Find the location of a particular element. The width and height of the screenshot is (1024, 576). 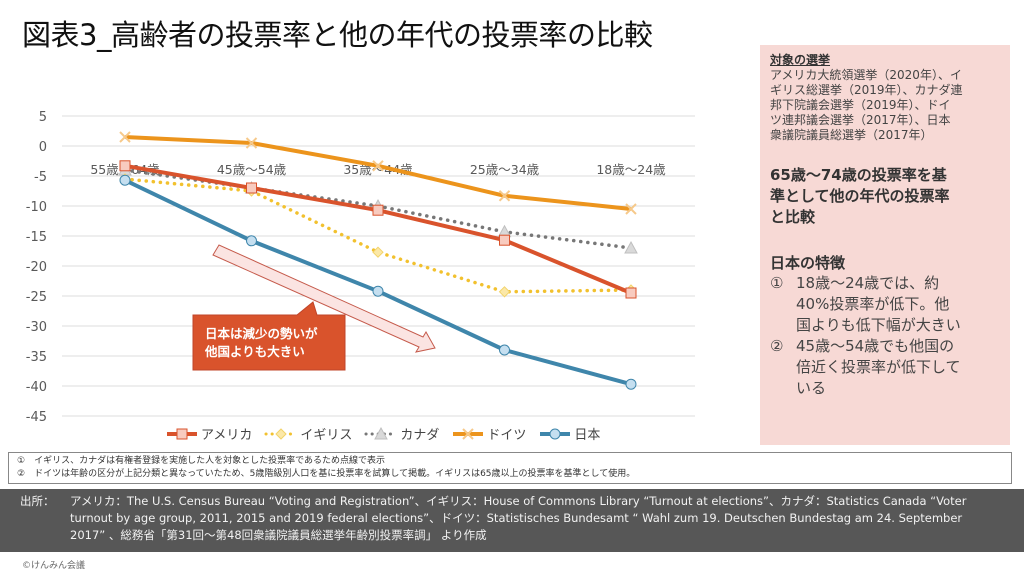

legend-item: 日本 is located at coordinates (569, 433).